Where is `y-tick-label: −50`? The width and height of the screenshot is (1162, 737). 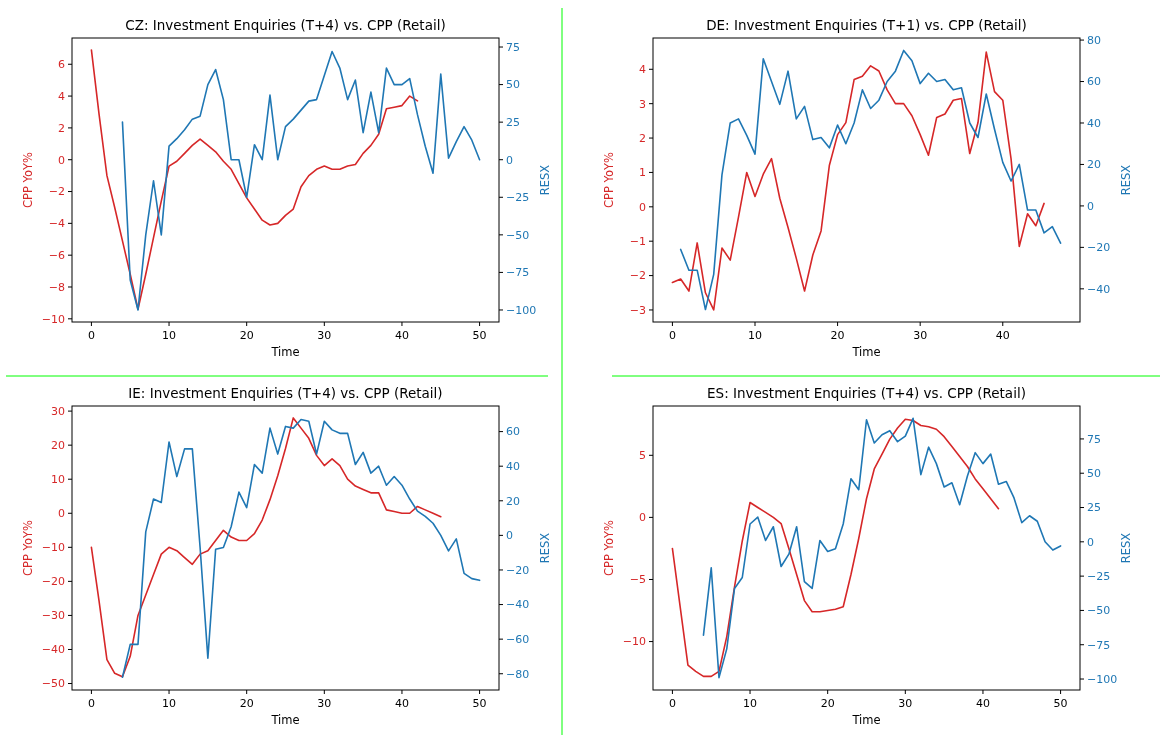
y-tick-label: −50 is located at coordinates (53, 684).